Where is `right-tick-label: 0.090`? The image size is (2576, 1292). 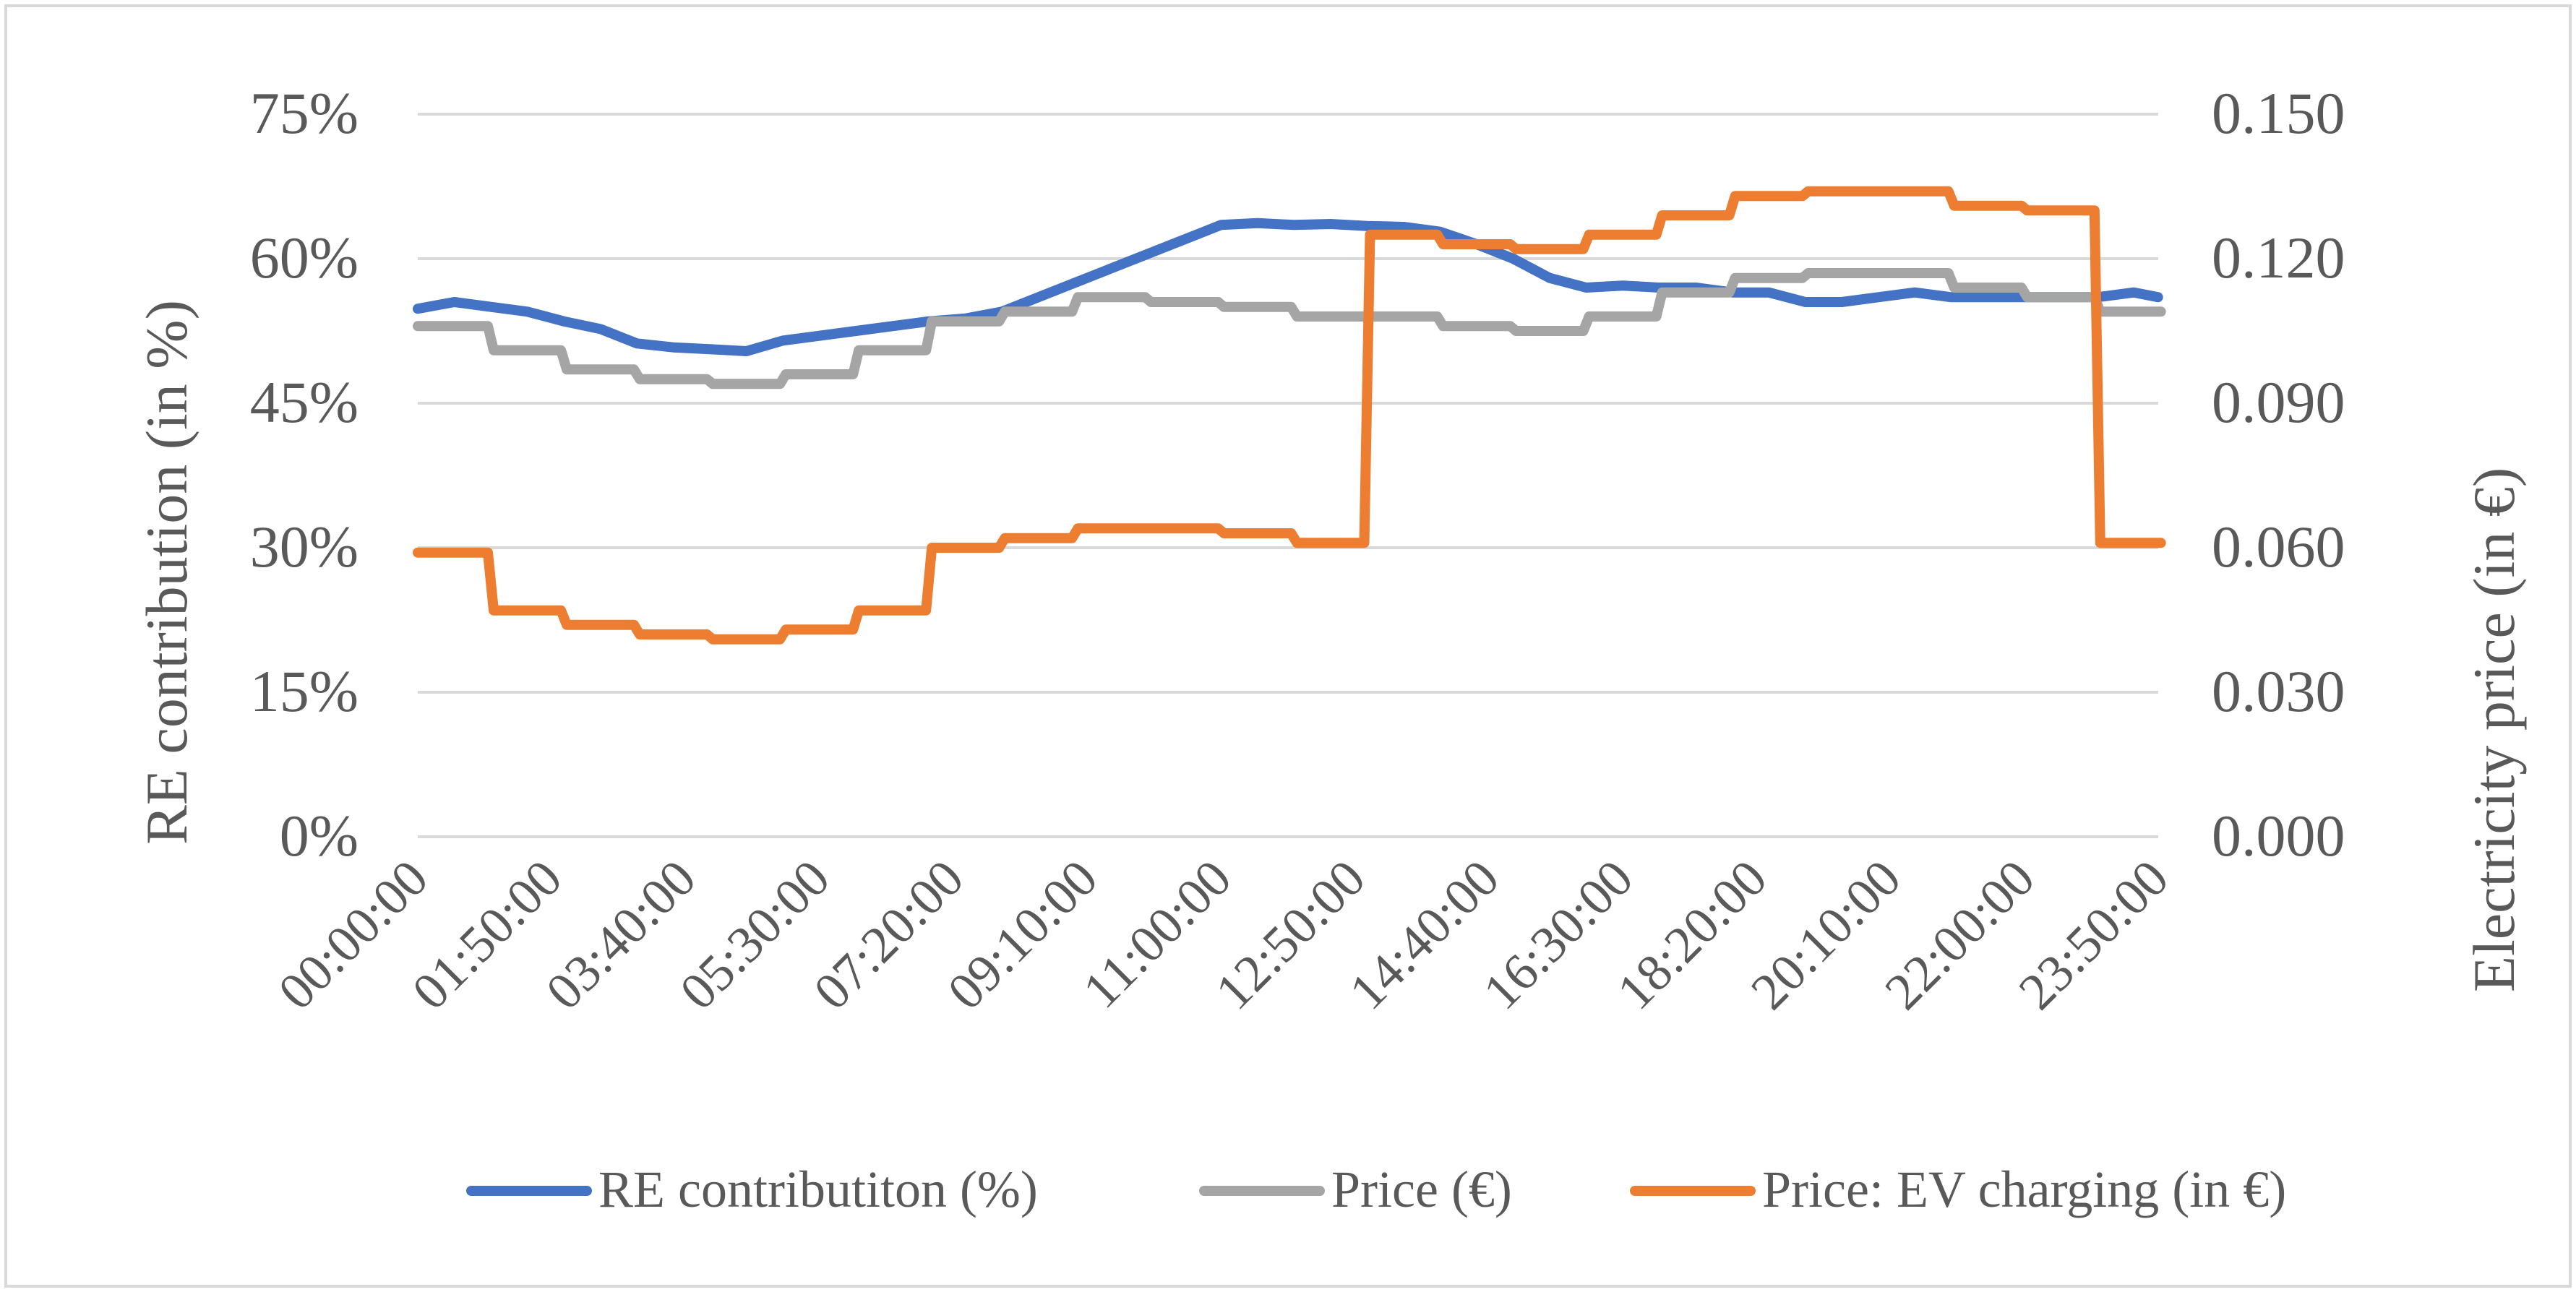 right-tick-label: 0.090 is located at coordinates (2279, 402).